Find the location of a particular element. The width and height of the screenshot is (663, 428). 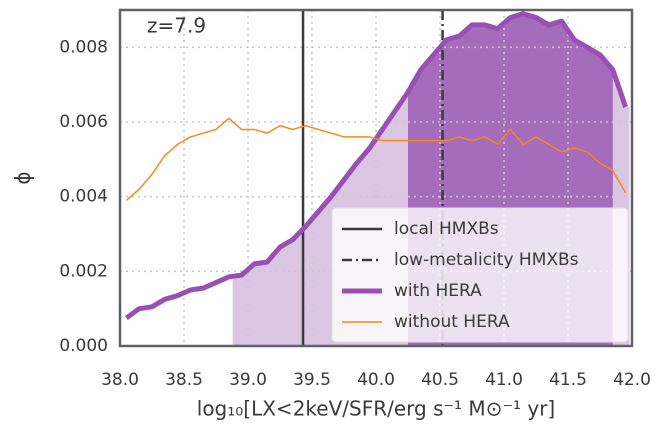

legend-label: local HMXBs is located at coordinates (446, 229).